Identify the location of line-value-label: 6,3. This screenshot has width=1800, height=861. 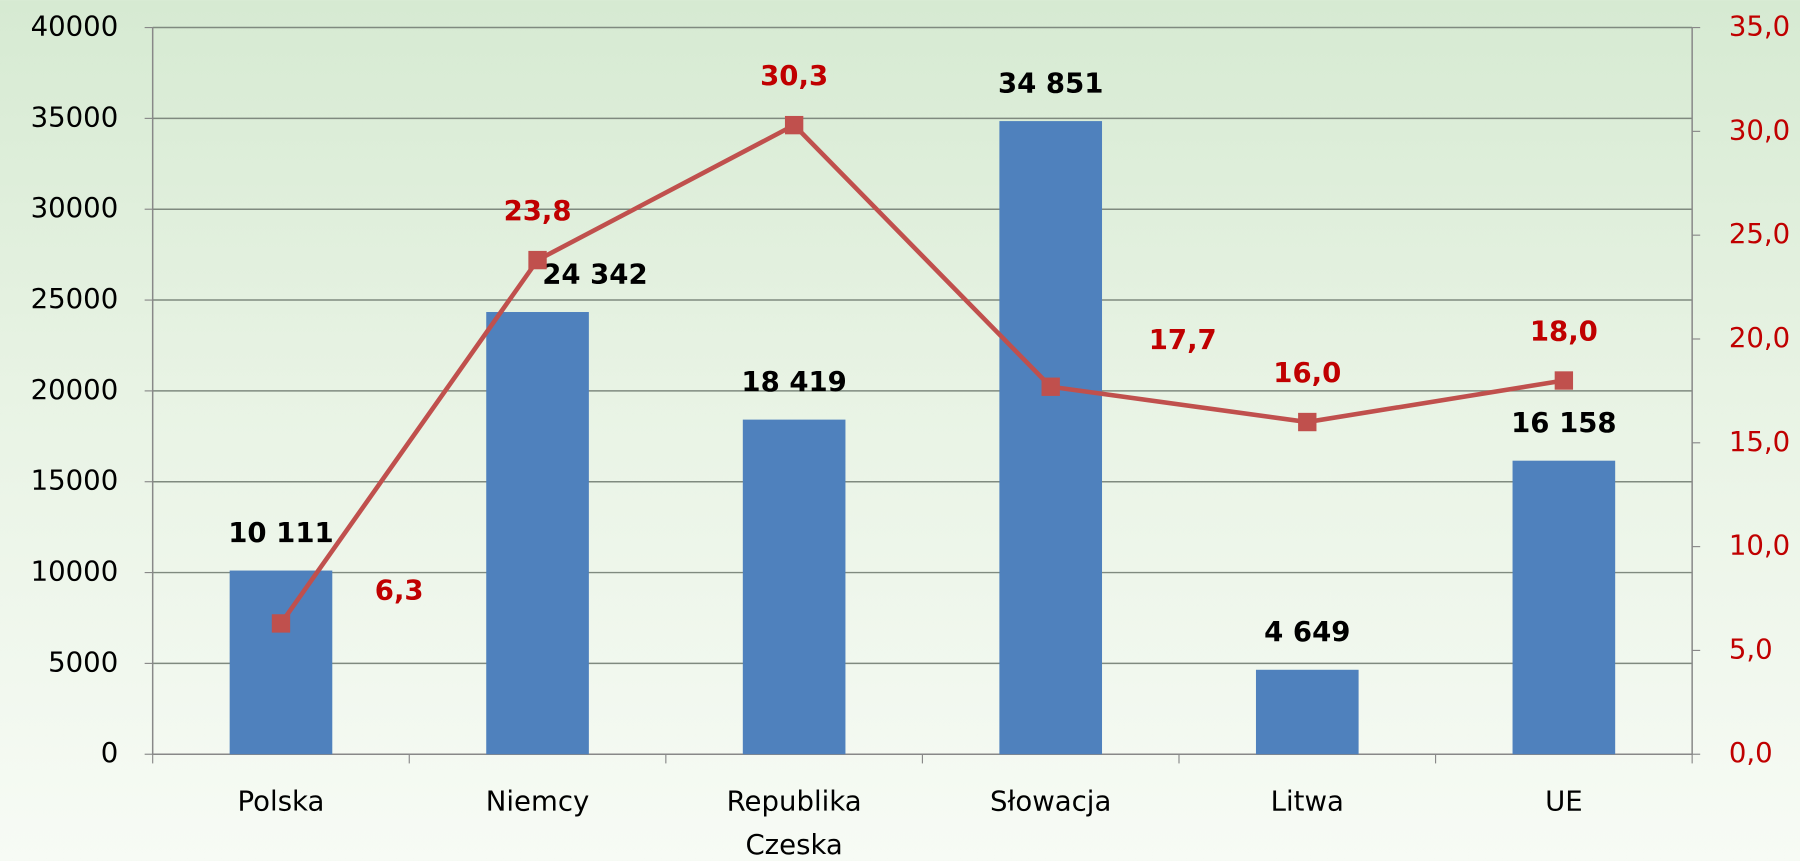
(399, 590).